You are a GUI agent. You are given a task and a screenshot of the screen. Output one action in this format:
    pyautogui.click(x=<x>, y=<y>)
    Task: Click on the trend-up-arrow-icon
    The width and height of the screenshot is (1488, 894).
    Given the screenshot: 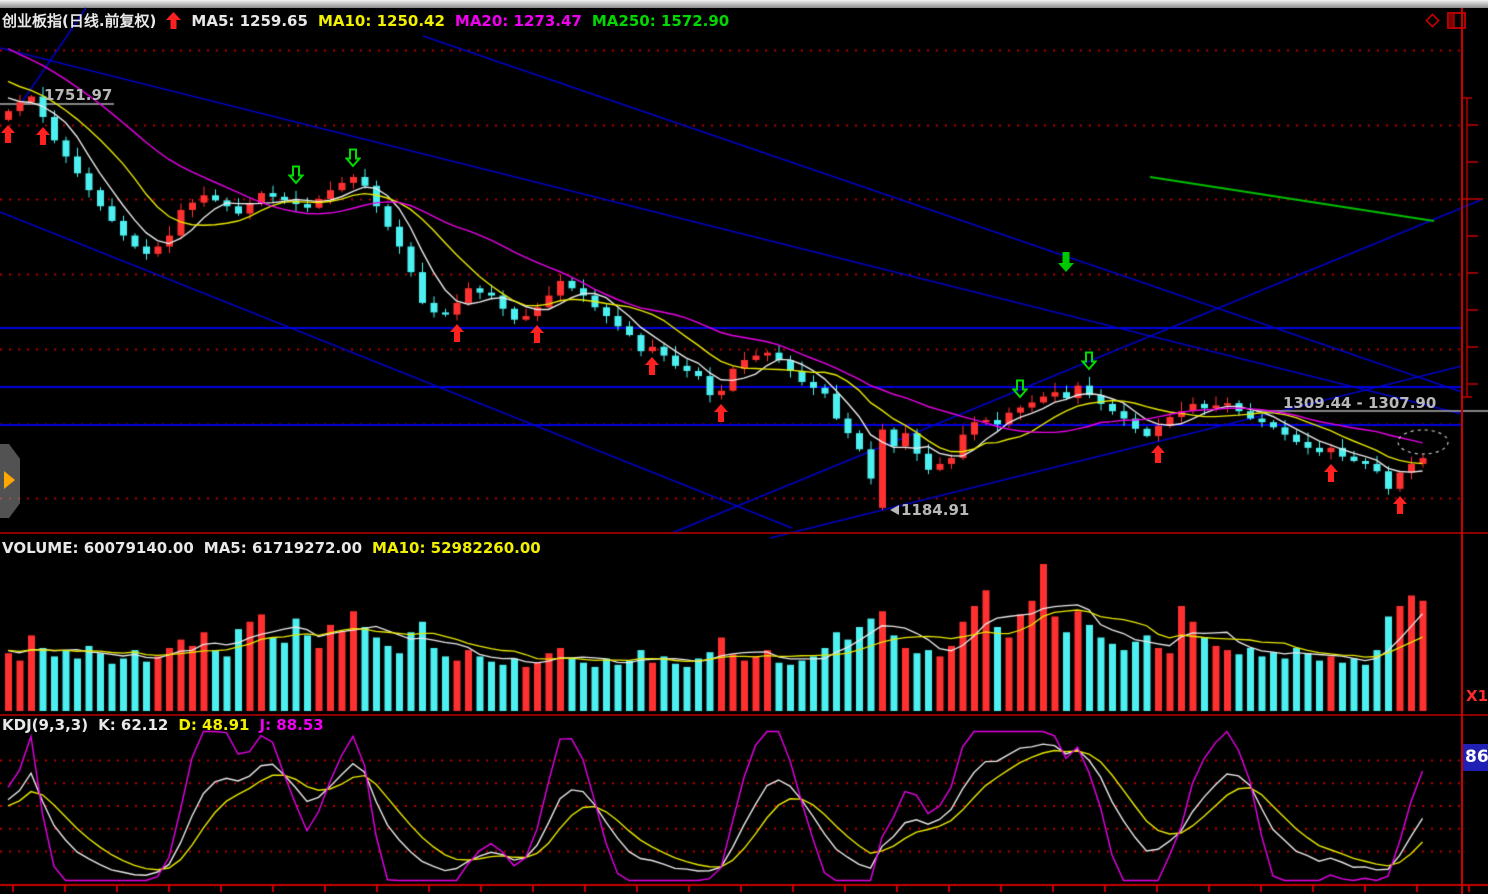 What is the action you would take?
    pyautogui.click(x=174, y=20)
    